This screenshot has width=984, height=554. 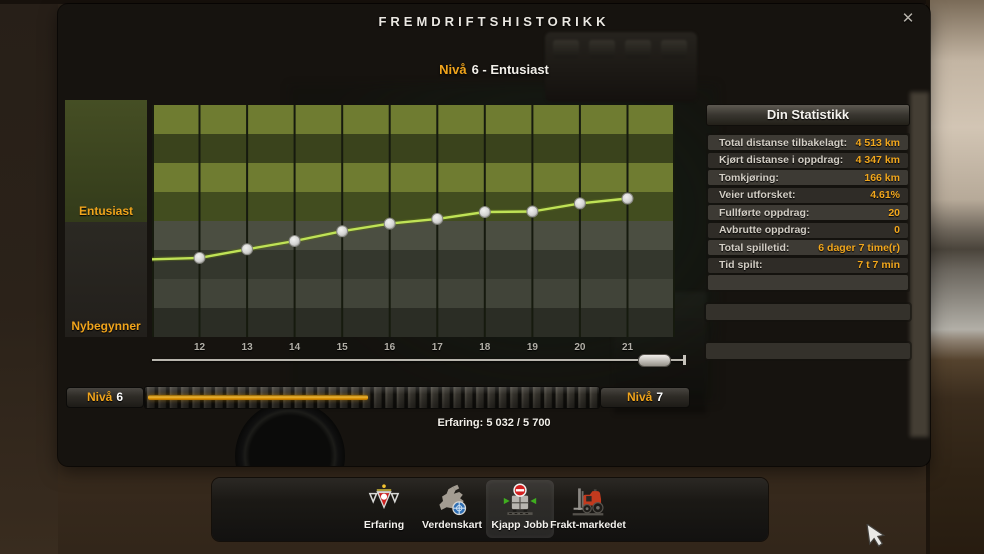 I want to click on stat-value: 166 km, so click(x=882, y=177).